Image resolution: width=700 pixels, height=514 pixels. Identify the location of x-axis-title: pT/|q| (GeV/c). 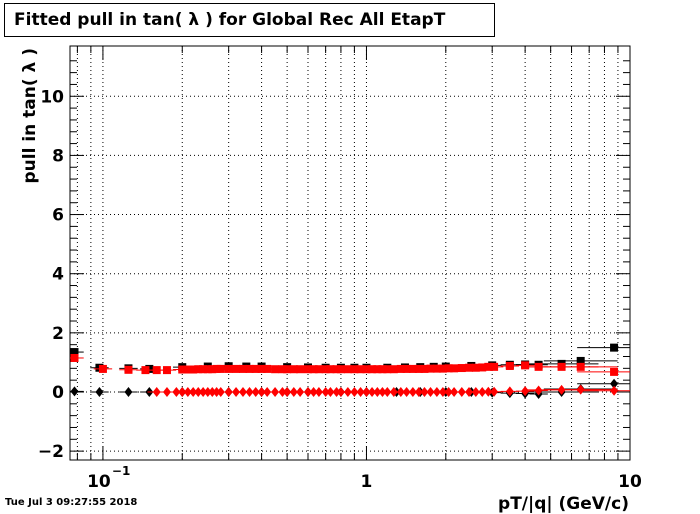
(563, 504).